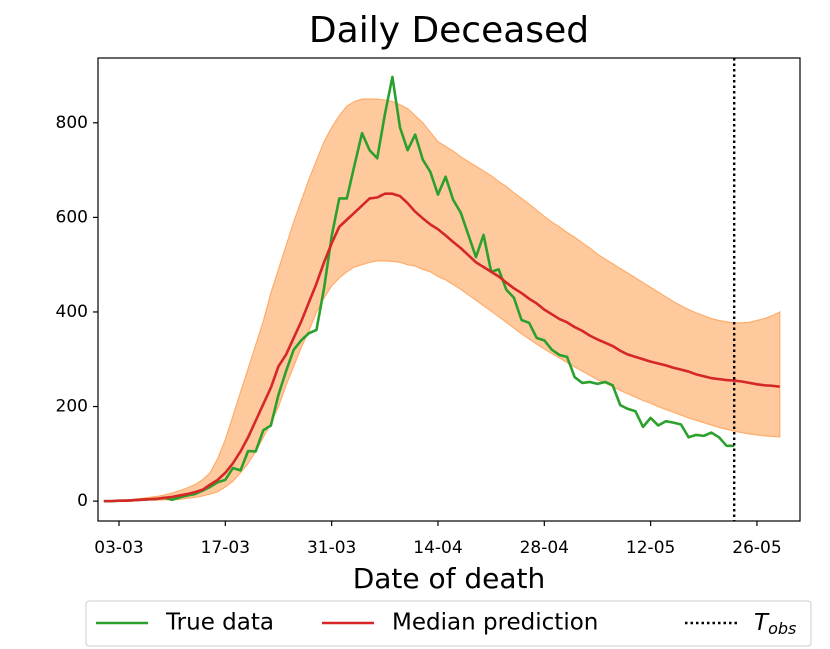 The height and width of the screenshot is (649, 830). Describe the element at coordinates (762, 623) in the screenshot. I see `legend-label-main: T` at that location.